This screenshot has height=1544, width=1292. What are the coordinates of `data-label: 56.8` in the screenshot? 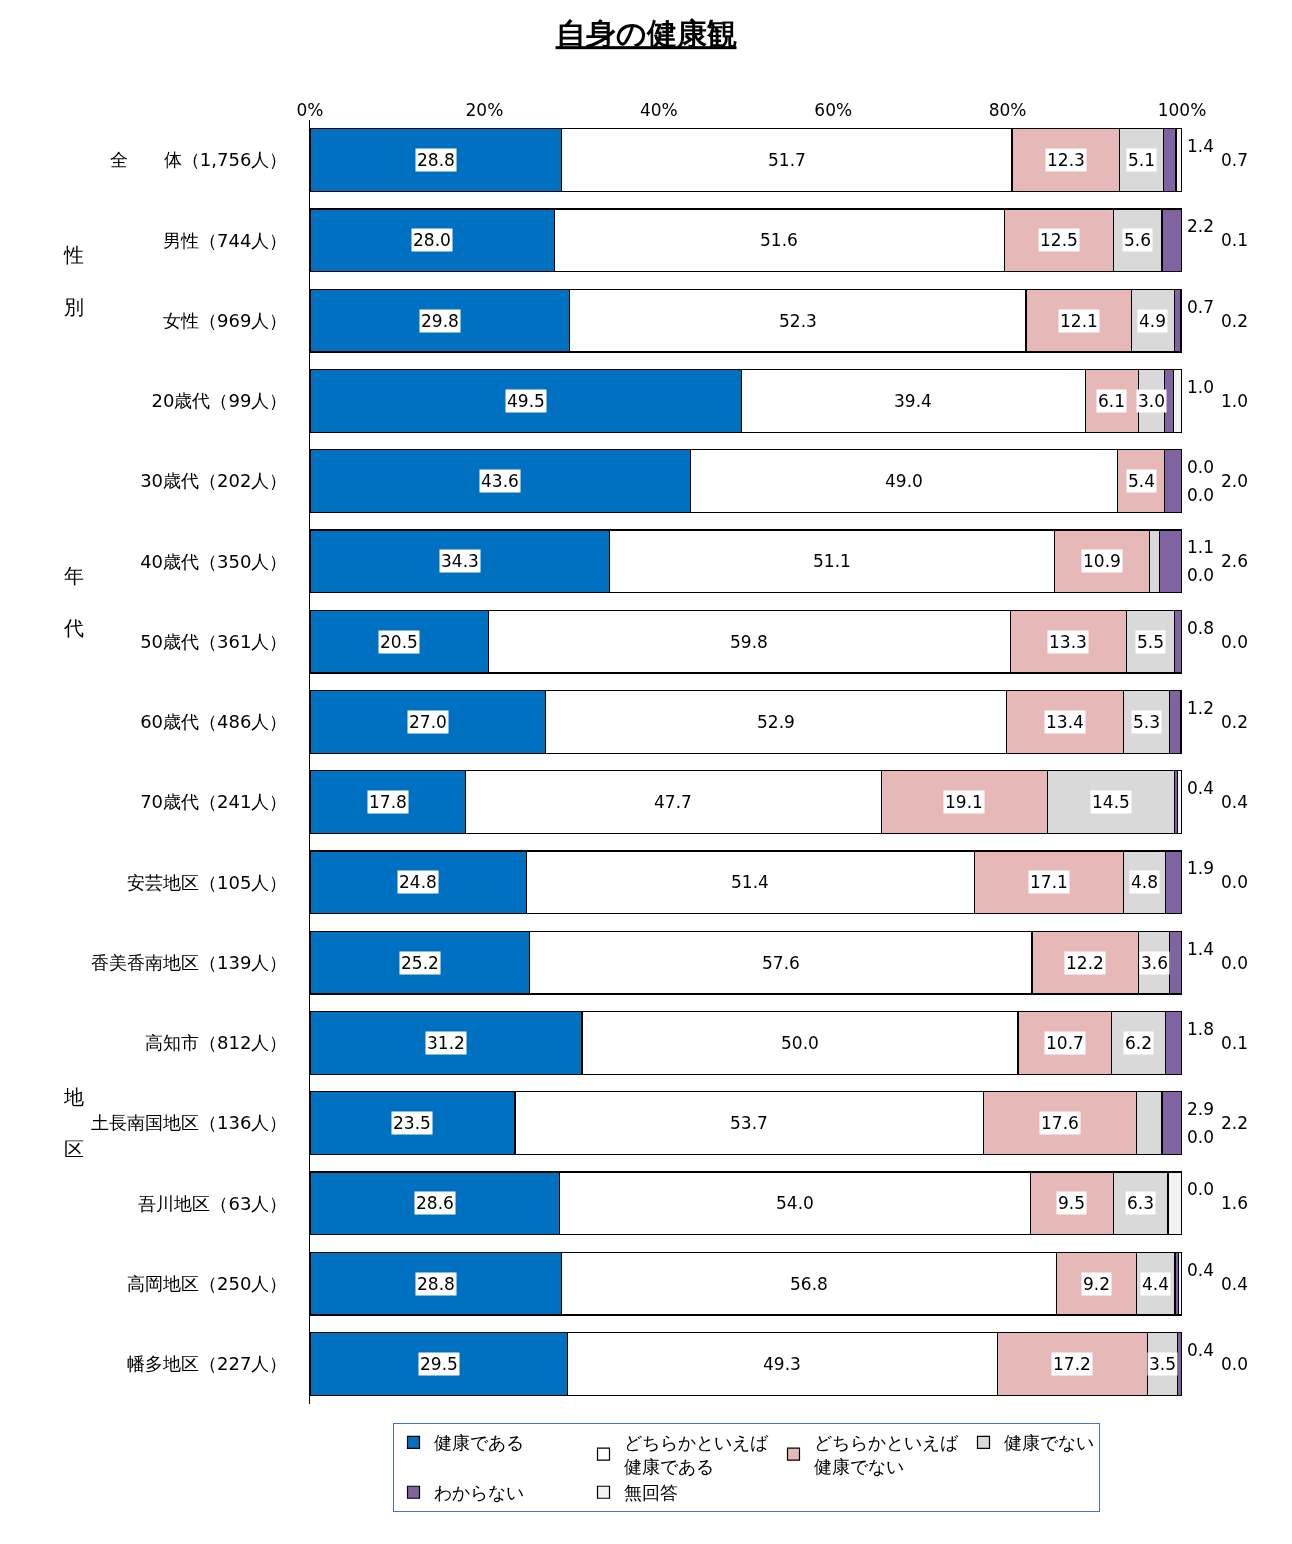 It's located at (809, 1284).